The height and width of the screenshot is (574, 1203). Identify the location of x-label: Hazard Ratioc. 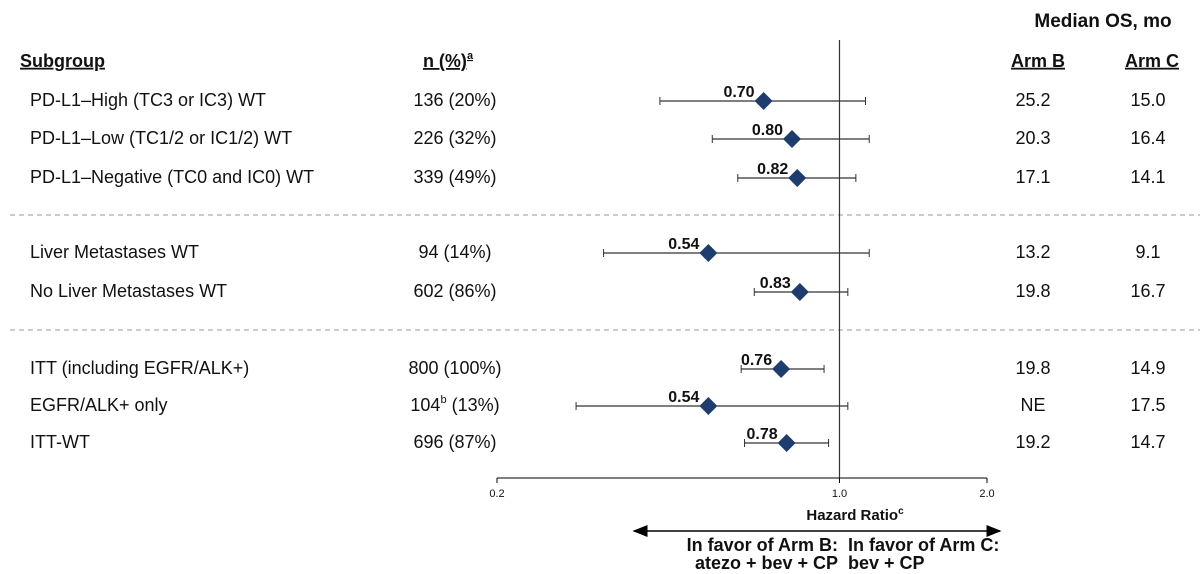
(855, 515).